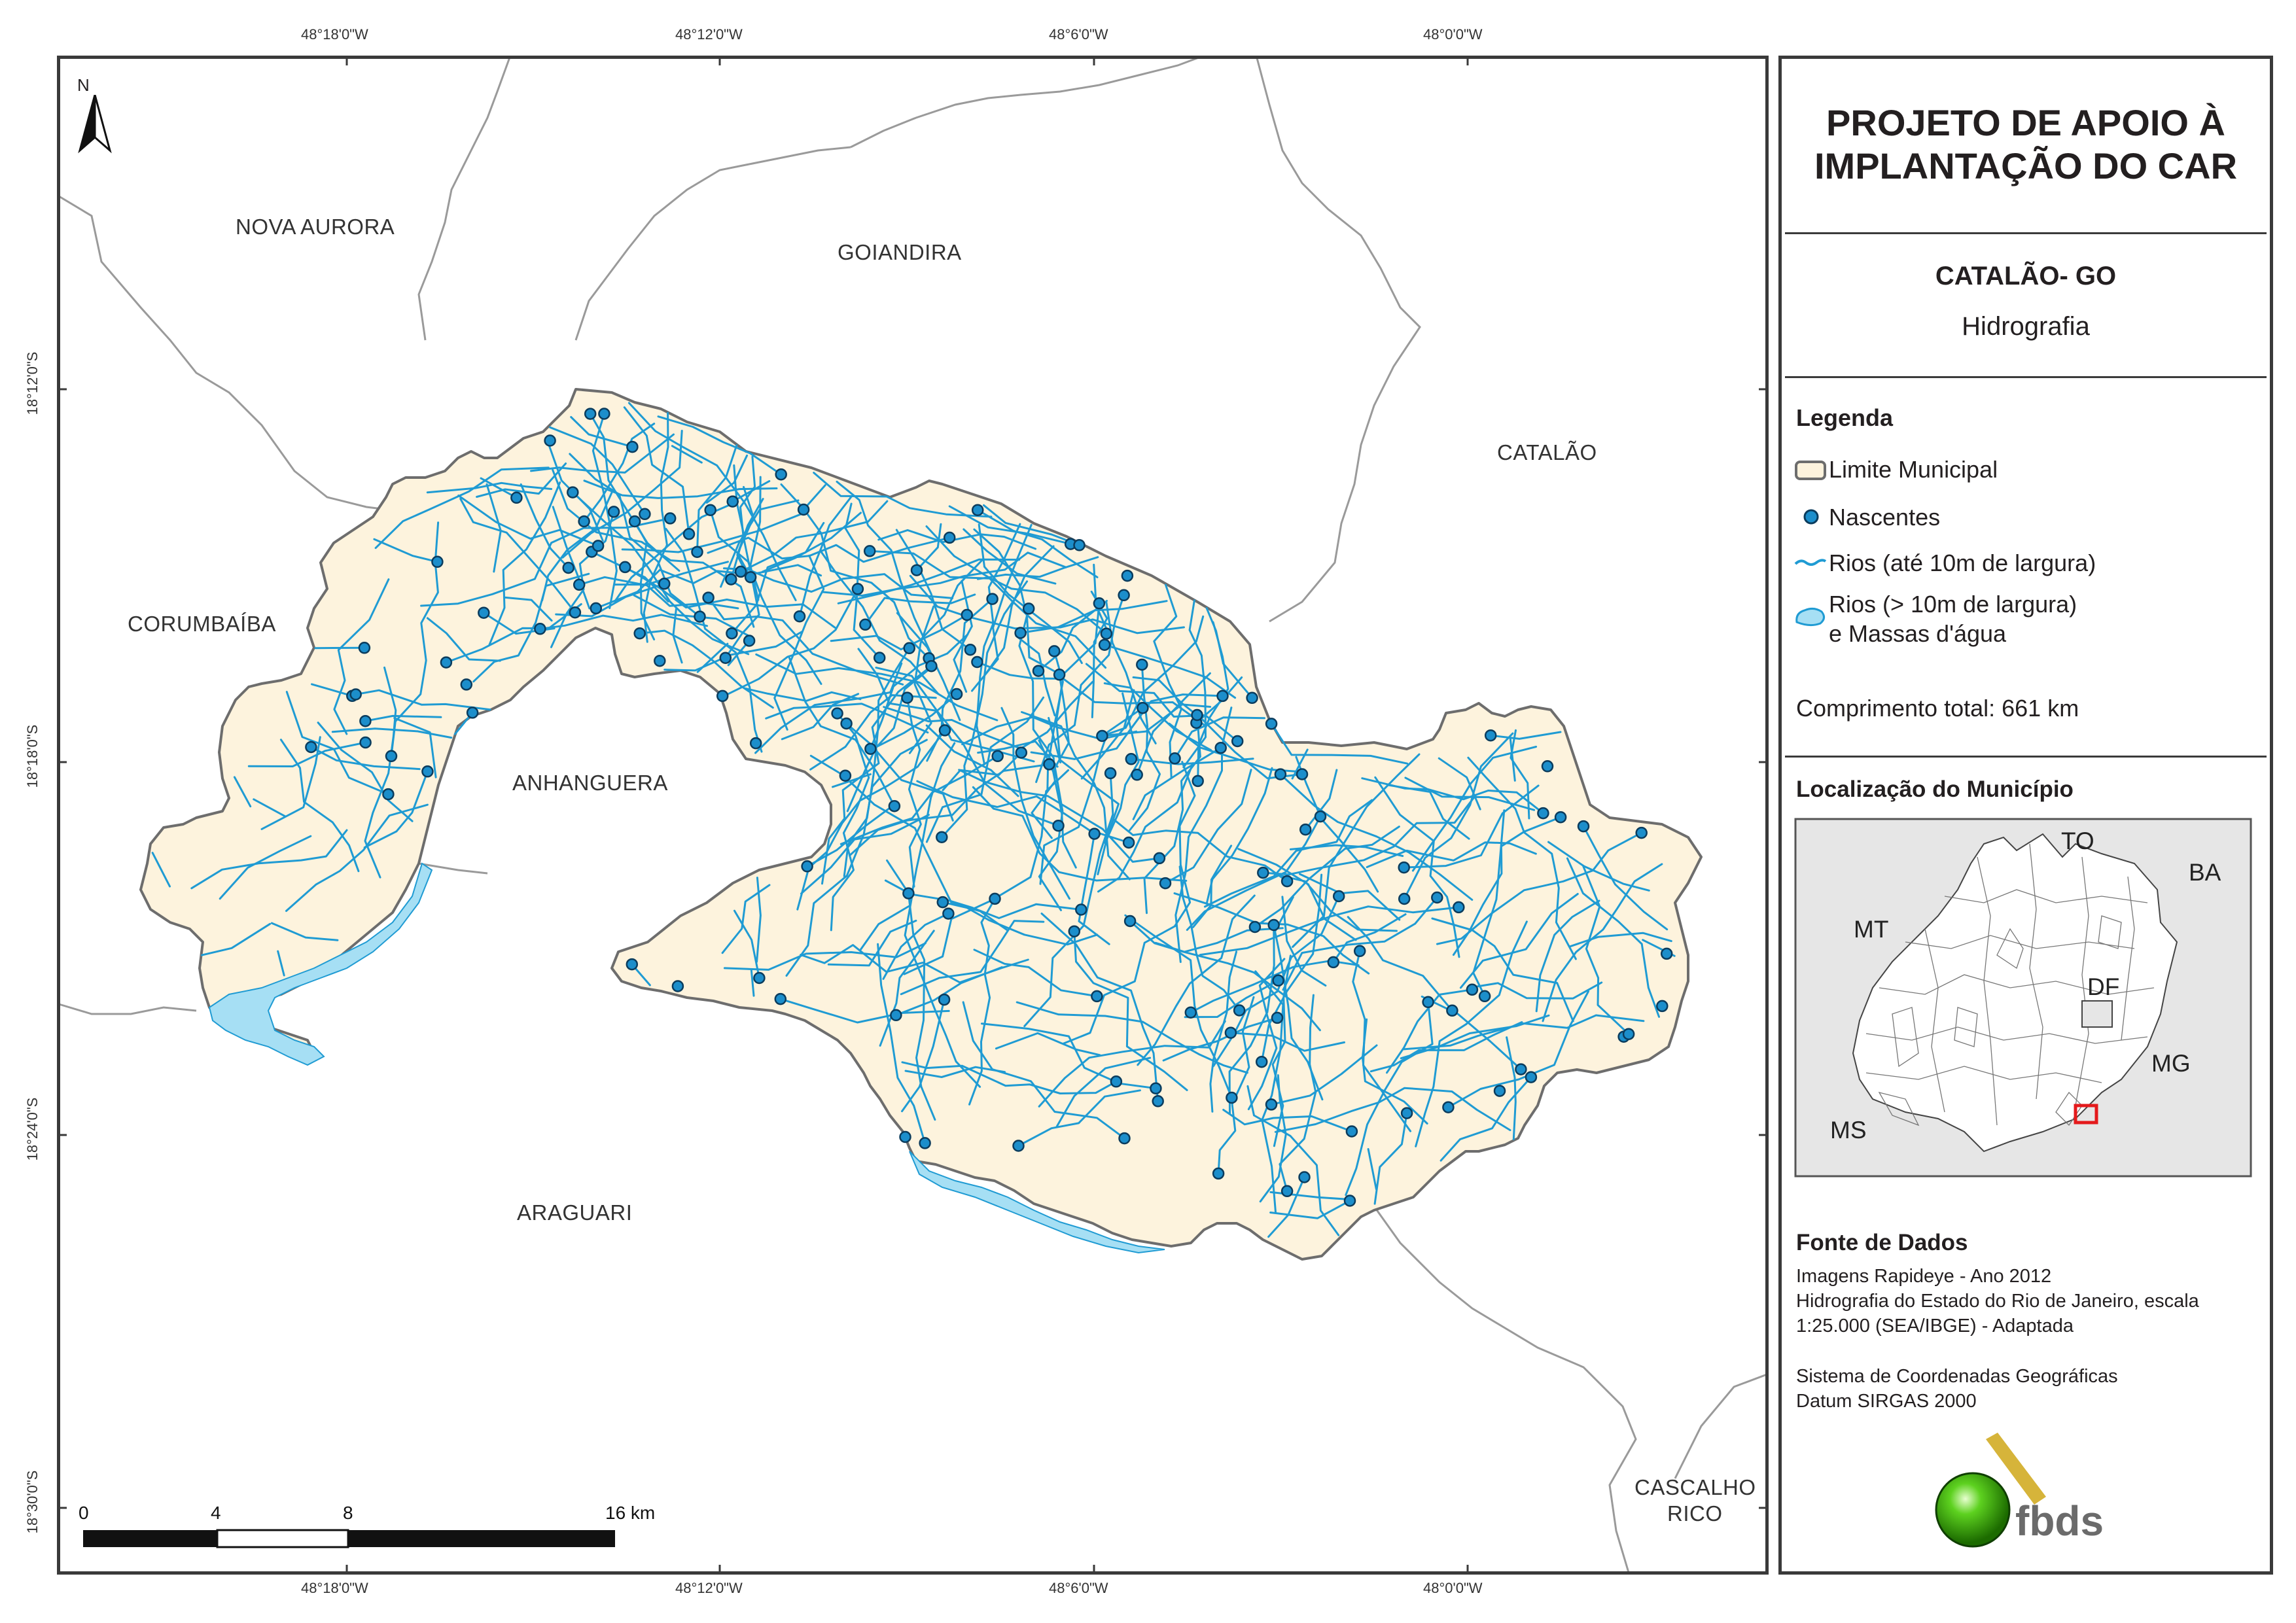 This screenshot has height=1623, width=2296. I want to click on legend-item-waterbody-1: Rios (> 10m de largura), so click(1953, 604).